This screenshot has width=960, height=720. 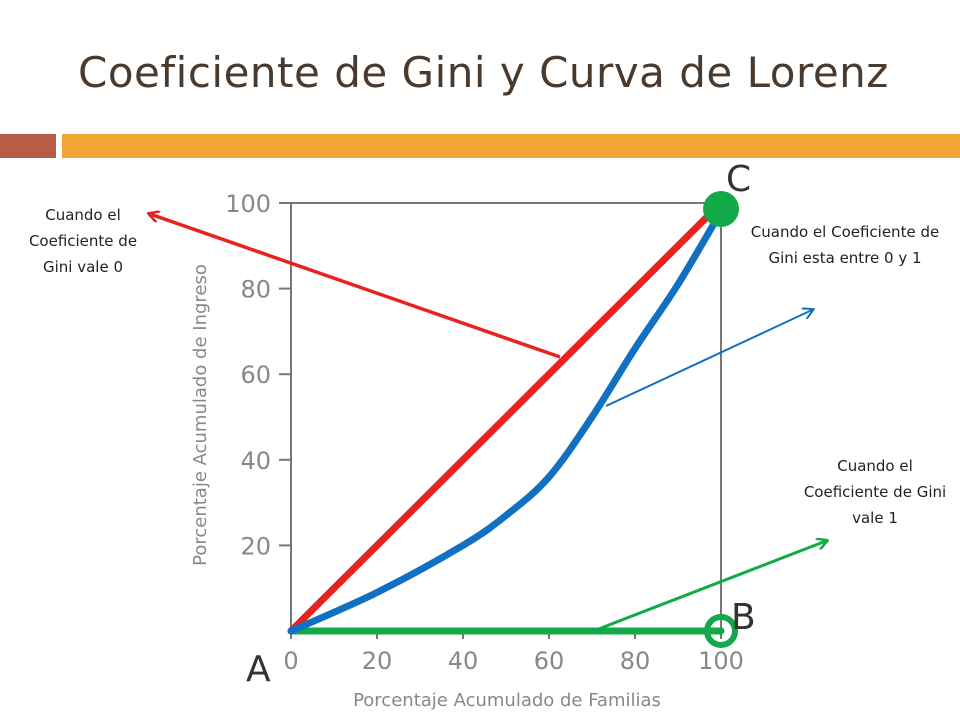 What do you see at coordinates (258, 669) in the screenshot?
I see `point-a-label: A` at bounding box center [258, 669].